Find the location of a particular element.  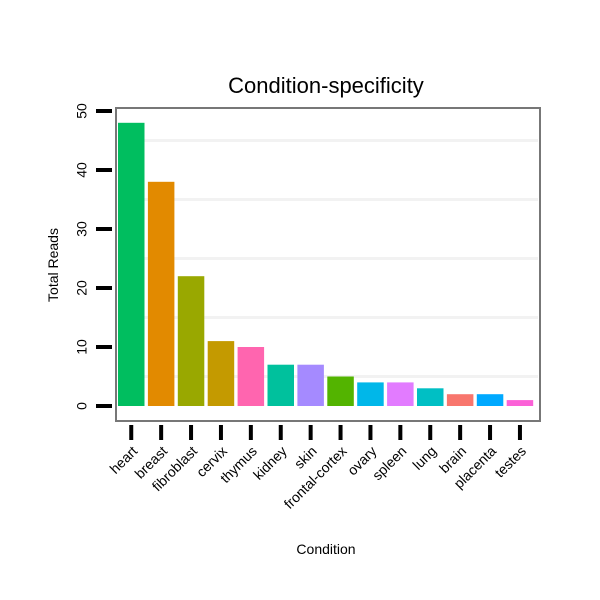

y-tick-label: 0 is located at coordinates (82, 406).